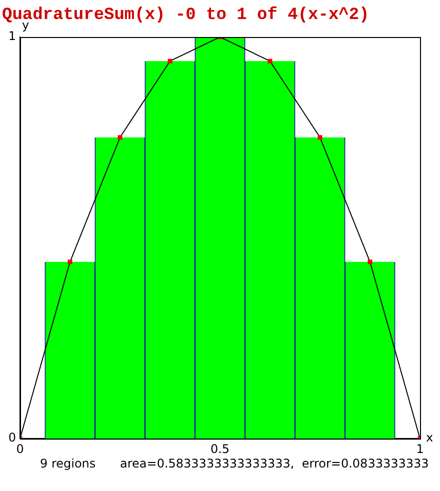  I want to click on text: 9 regions, so click(68, 463).